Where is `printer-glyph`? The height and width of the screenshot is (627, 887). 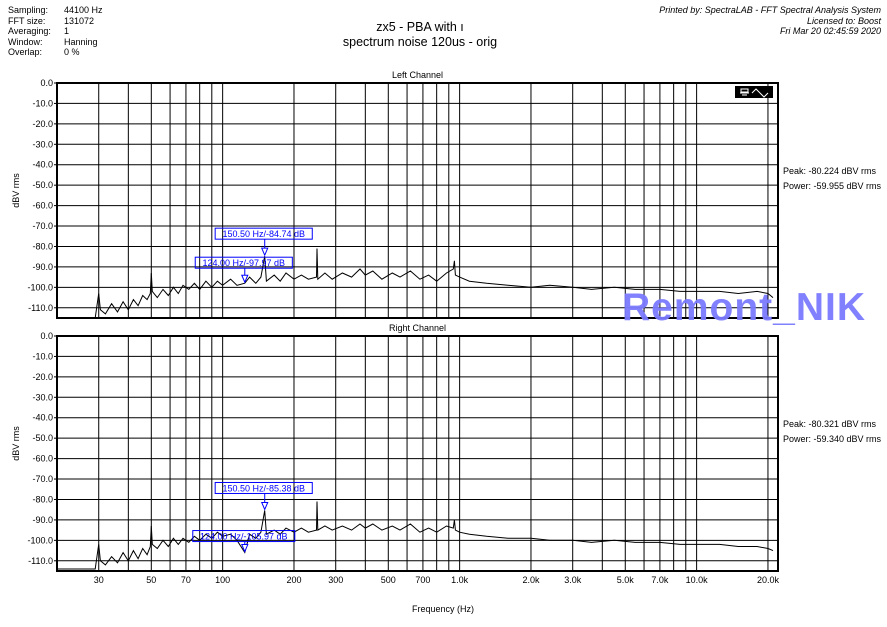 printer-glyph is located at coordinates (744, 92).